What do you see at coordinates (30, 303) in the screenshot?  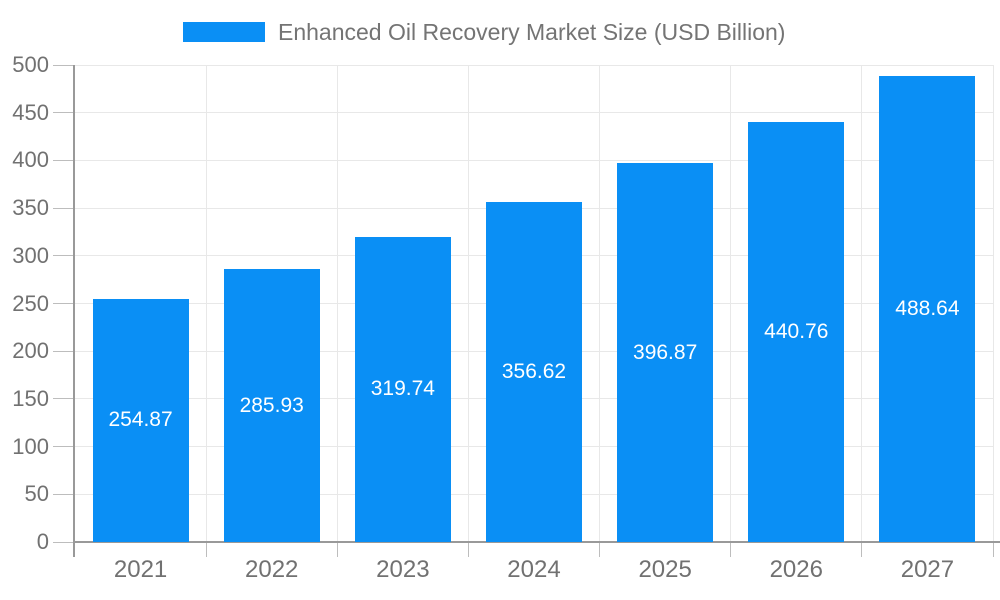 I see `y-axis-label: 250` at bounding box center [30, 303].